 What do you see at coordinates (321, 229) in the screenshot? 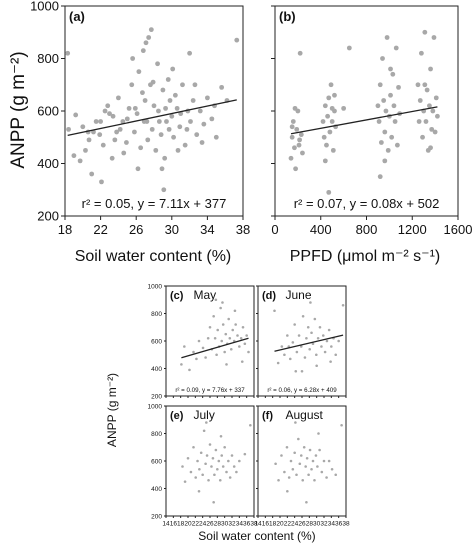
I see `panel-b-xtick-label: 400` at bounding box center [321, 229].